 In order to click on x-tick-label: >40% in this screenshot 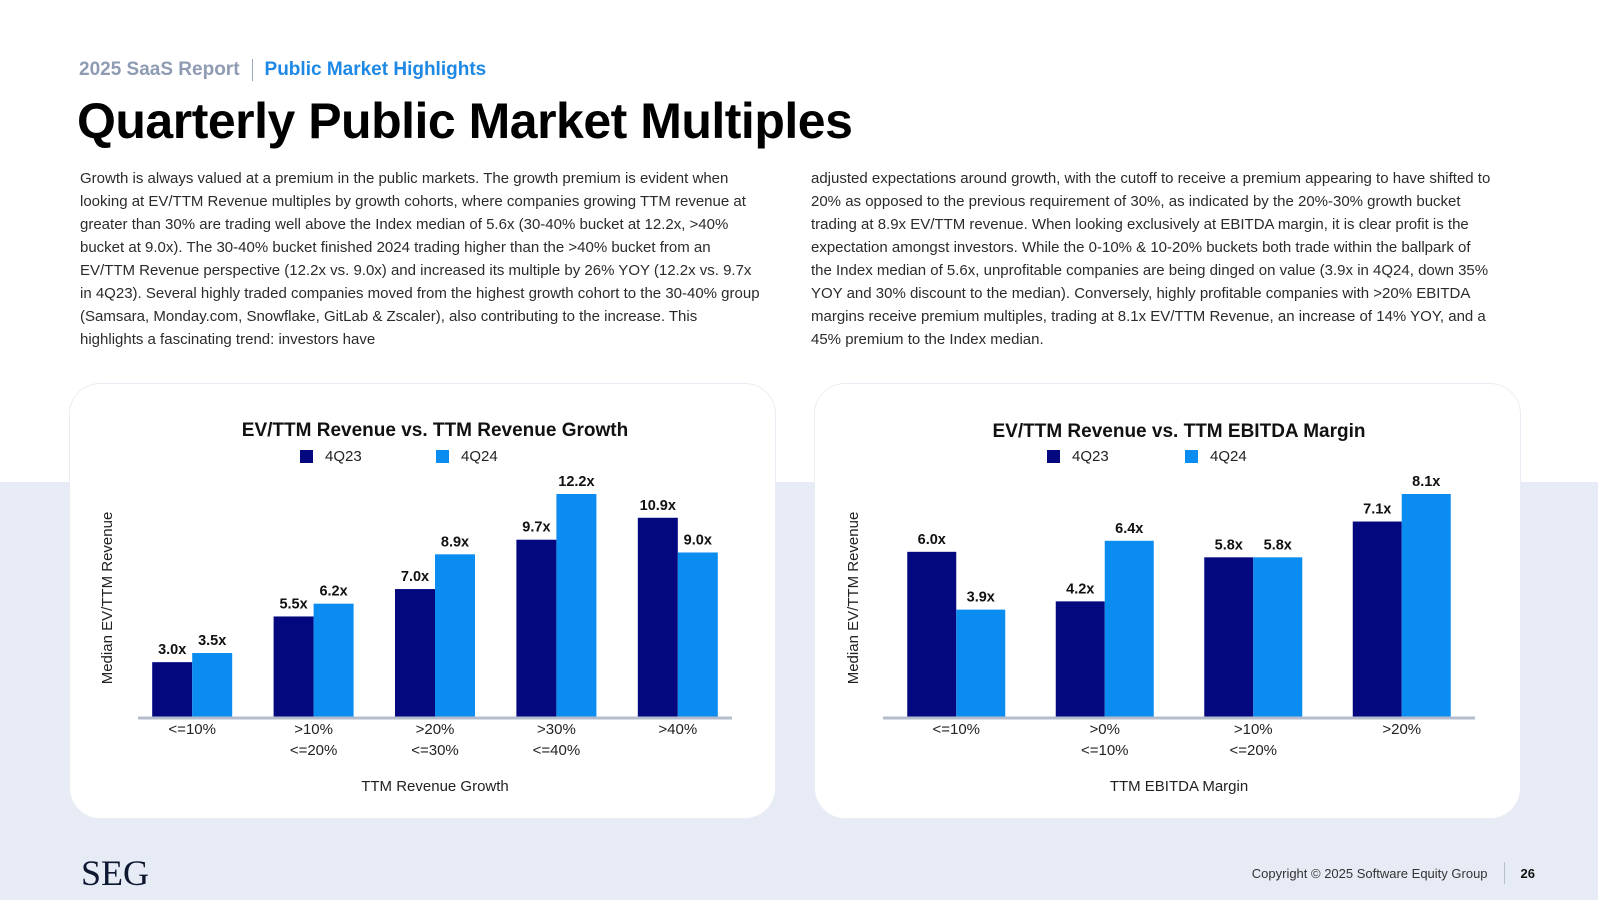, I will do `click(677, 729)`.